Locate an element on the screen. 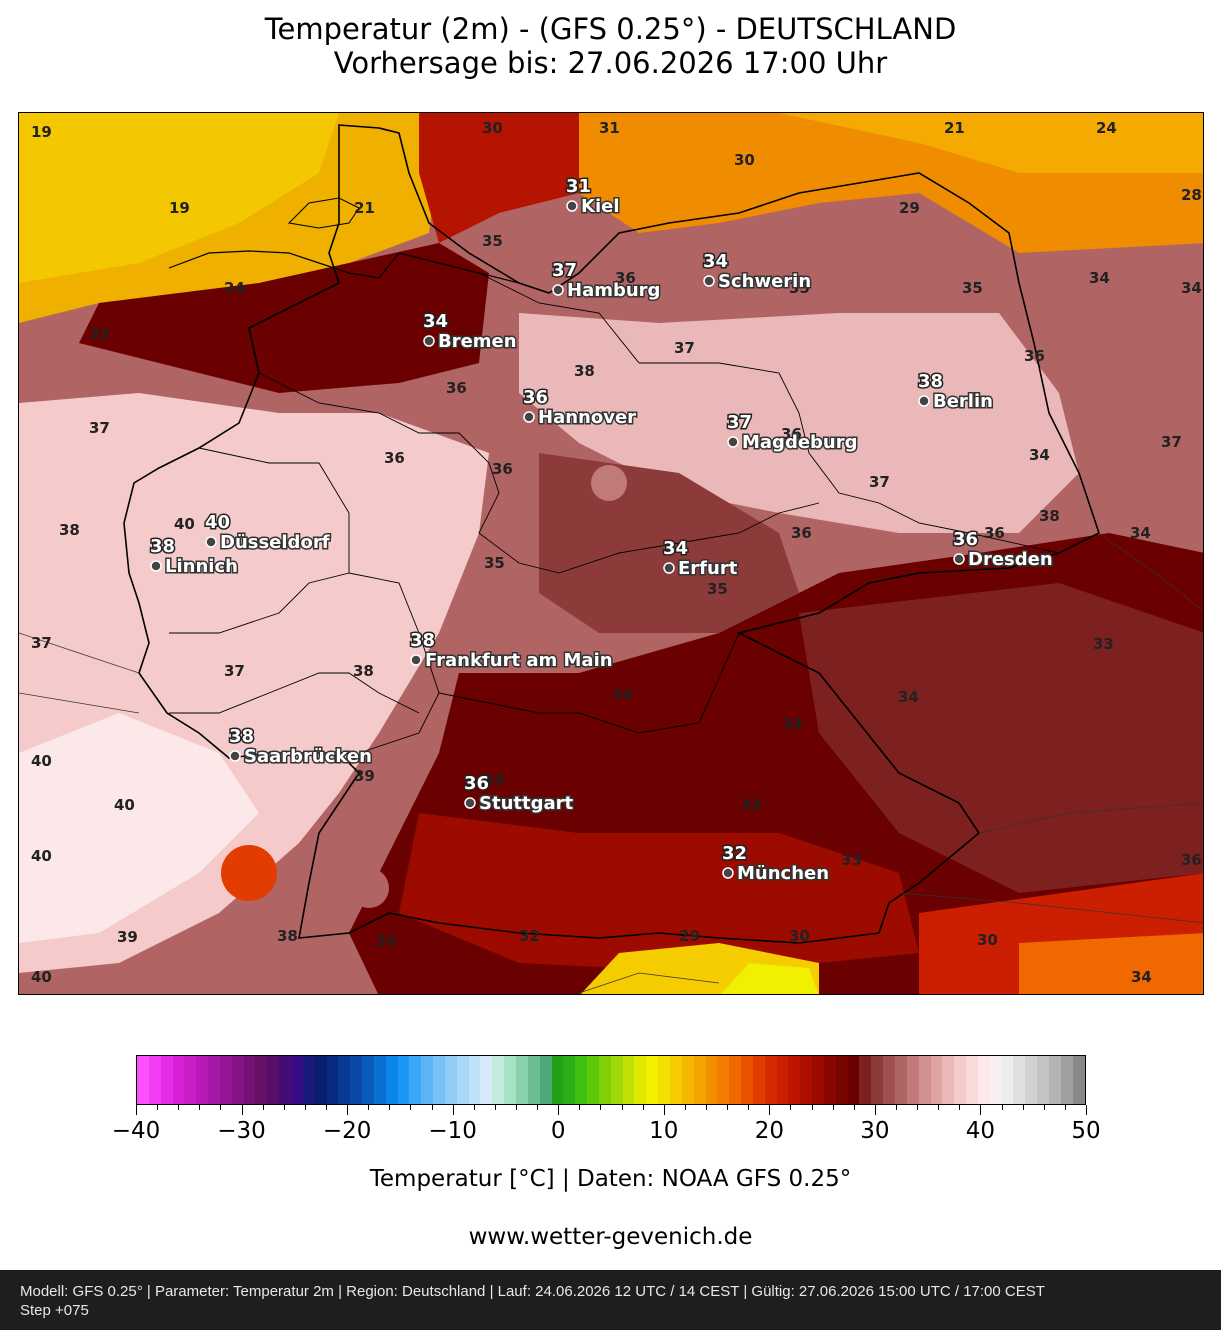 Image resolution: width=1221 pixels, height=1330 pixels. contour-value-label: 29 is located at coordinates (909, 208).